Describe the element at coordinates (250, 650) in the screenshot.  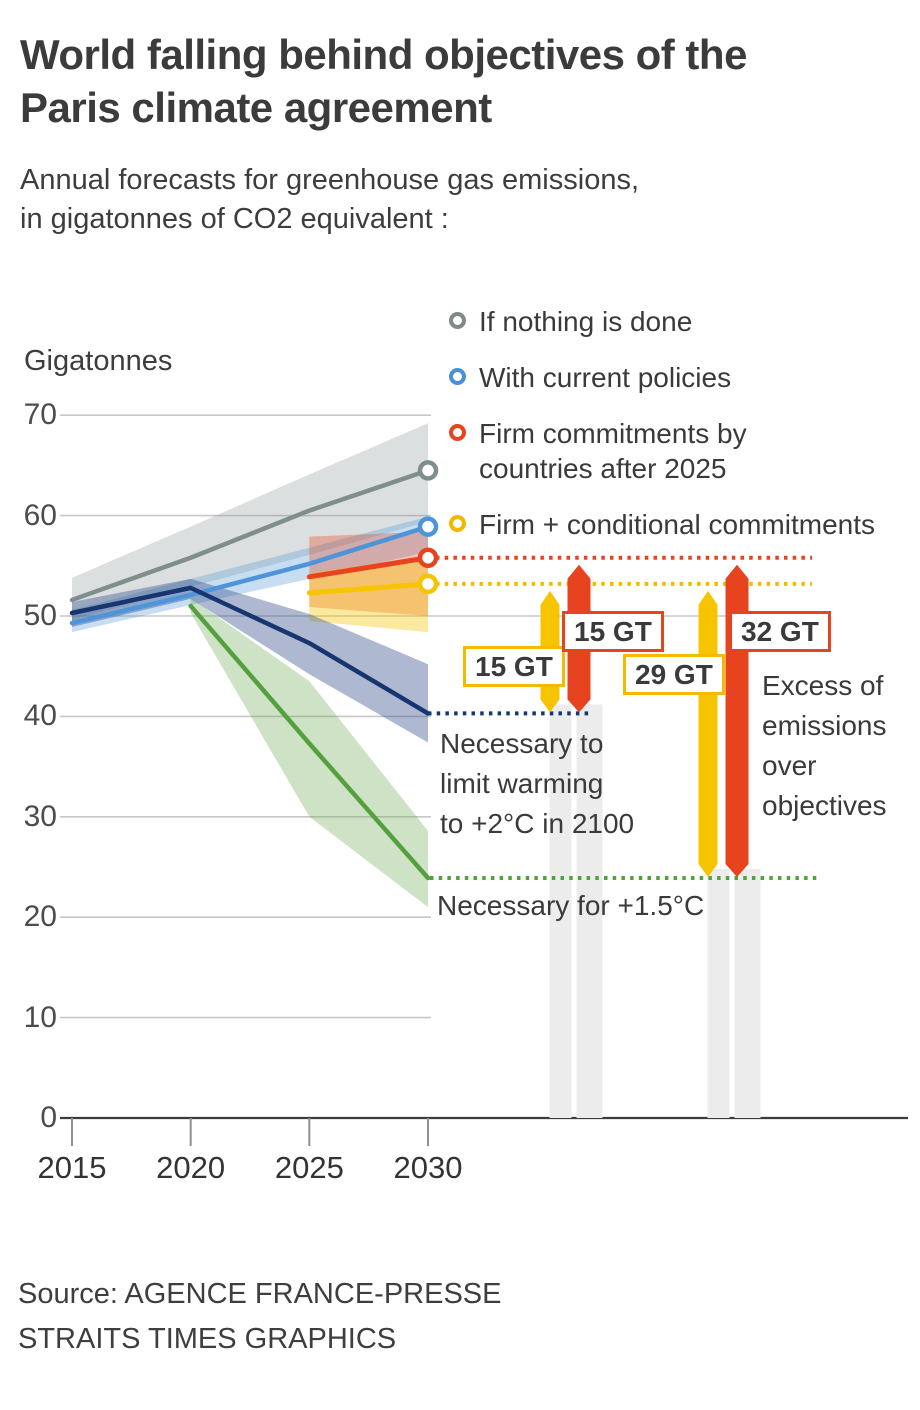
I see `line-two_deg_path` at that location.